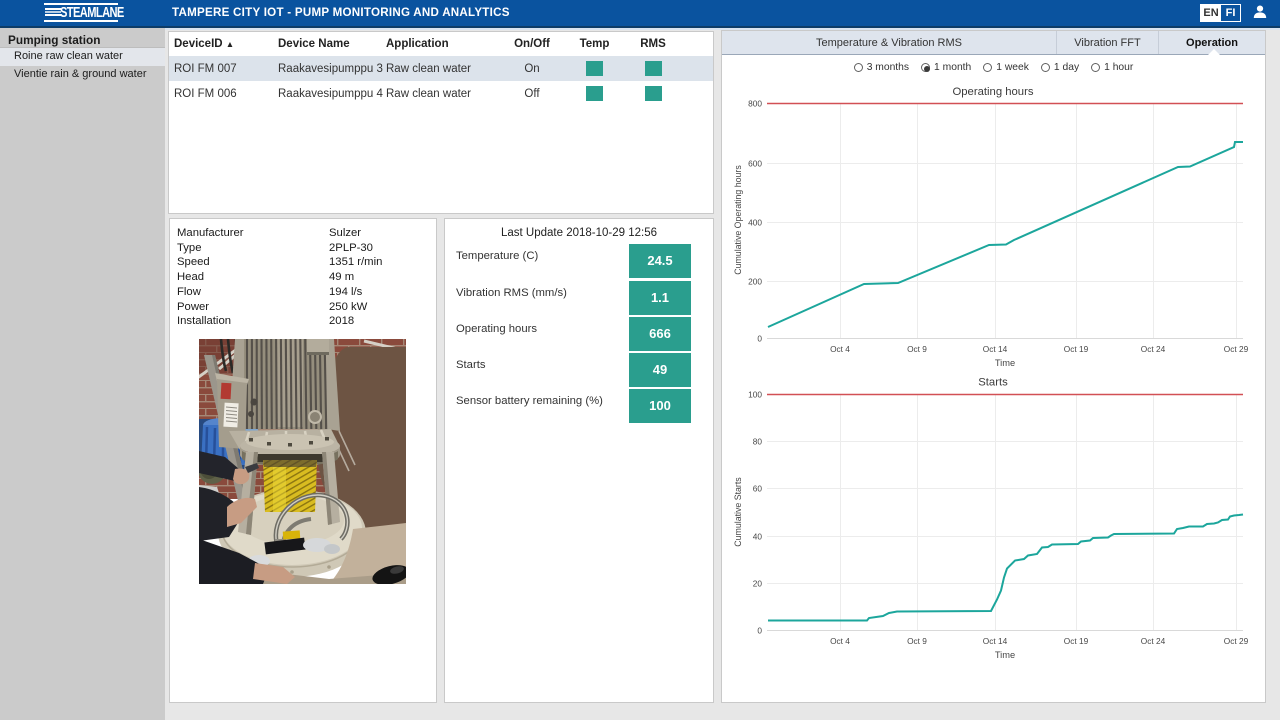 The height and width of the screenshot is (720, 1280). I want to click on svg-text: 600, so click(755, 164).